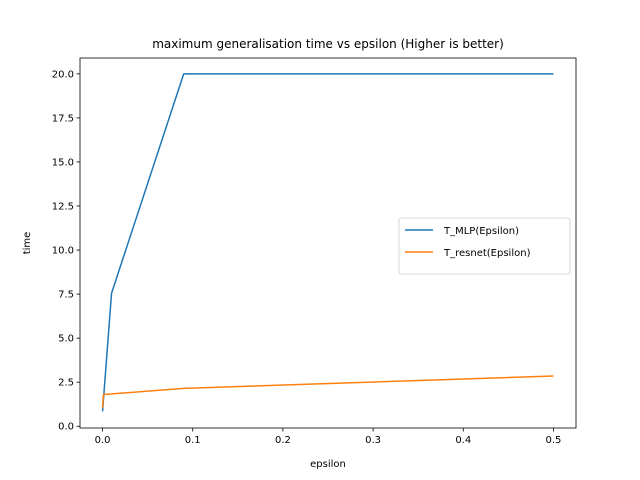  Describe the element at coordinates (283, 440) in the screenshot. I see `x-tick-label: 0.2` at that location.